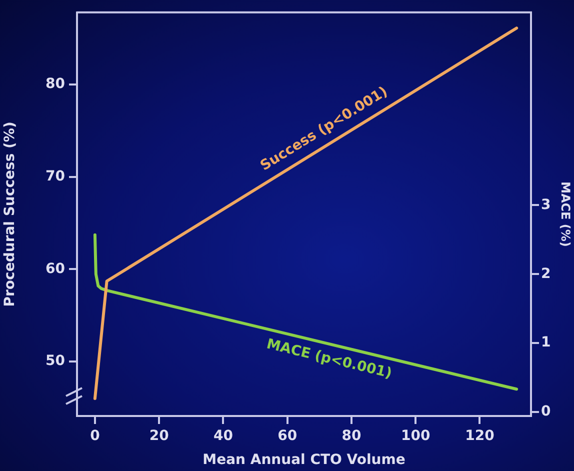 This screenshot has width=574, height=471. What do you see at coordinates (565, 214) in the screenshot?
I see `y2-axis-title: MACE (%)` at bounding box center [565, 214].